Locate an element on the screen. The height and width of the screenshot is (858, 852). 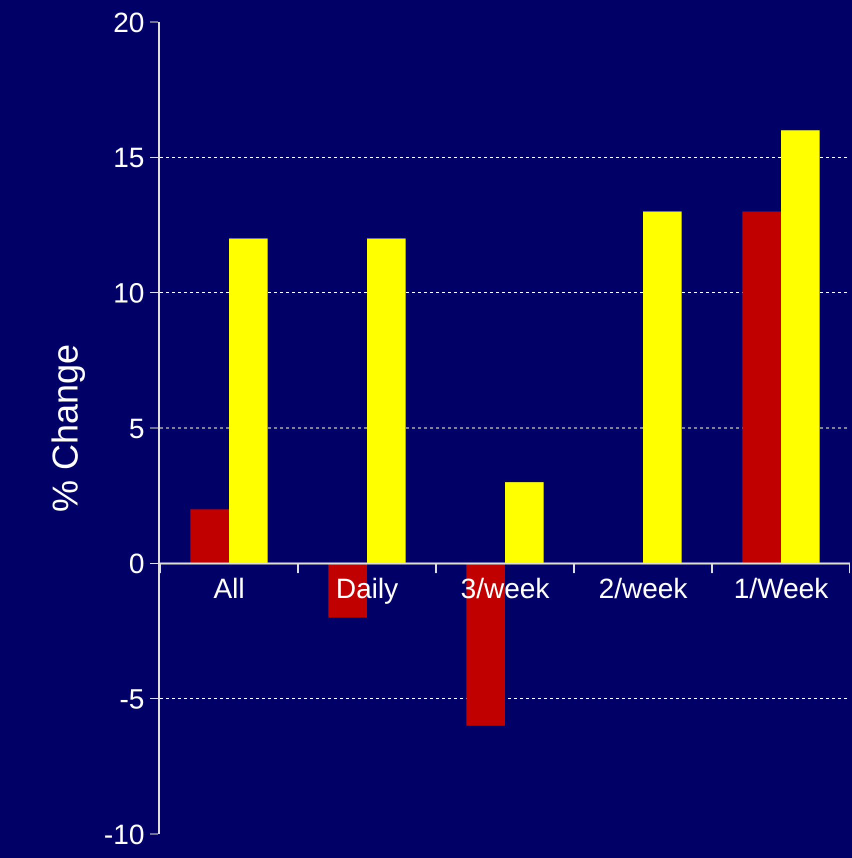
x-tick-label: All is located at coordinates (229, 588).